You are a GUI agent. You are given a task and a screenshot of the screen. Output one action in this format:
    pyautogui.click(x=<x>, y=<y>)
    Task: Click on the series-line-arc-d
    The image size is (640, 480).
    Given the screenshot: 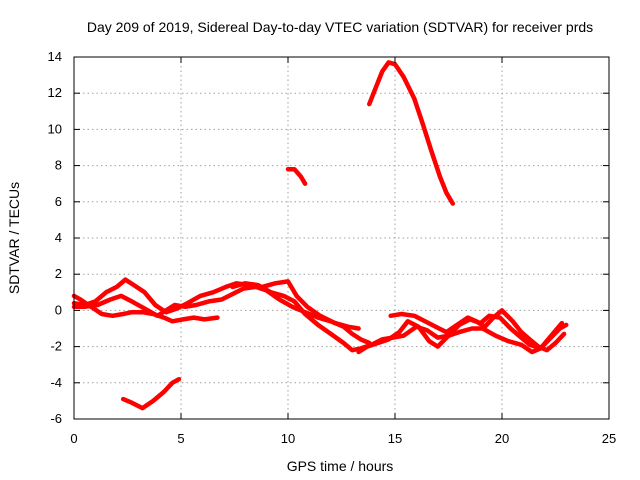 What is the action you would take?
    pyautogui.click(x=397, y=318)
    